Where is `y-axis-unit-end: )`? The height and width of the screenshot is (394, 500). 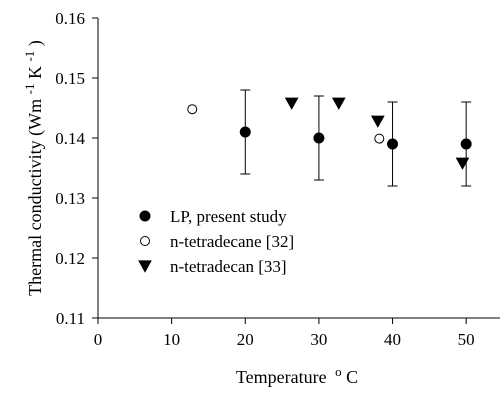
y-axis-unit-end: ) is located at coordinates (35, 43).